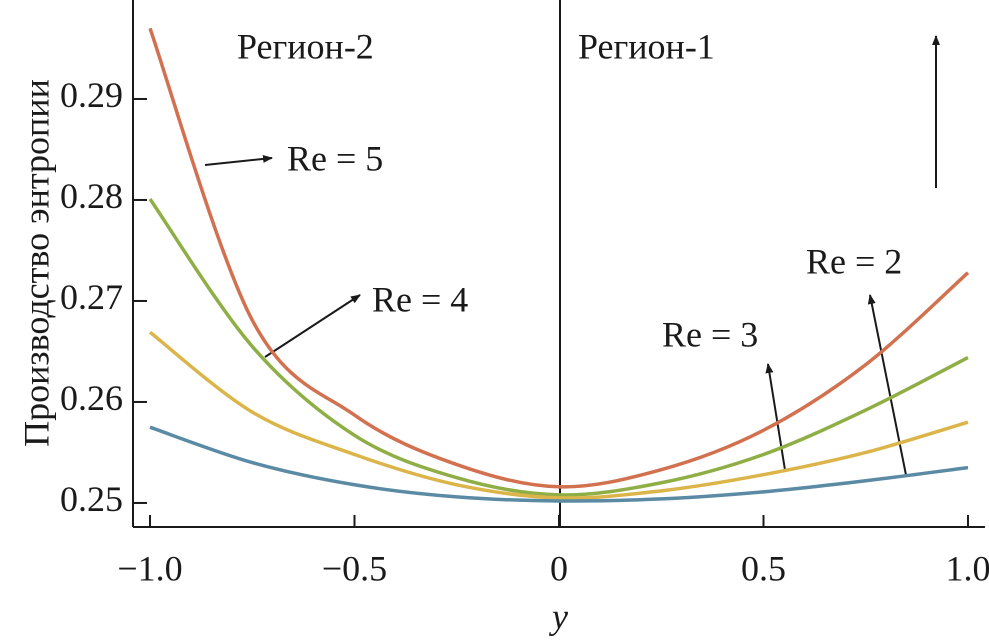 The height and width of the screenshot is (642, 989). What do you see at coordinates (559, 464) in the screenshot?
I see `series-line` at bounding box center [559, 464].